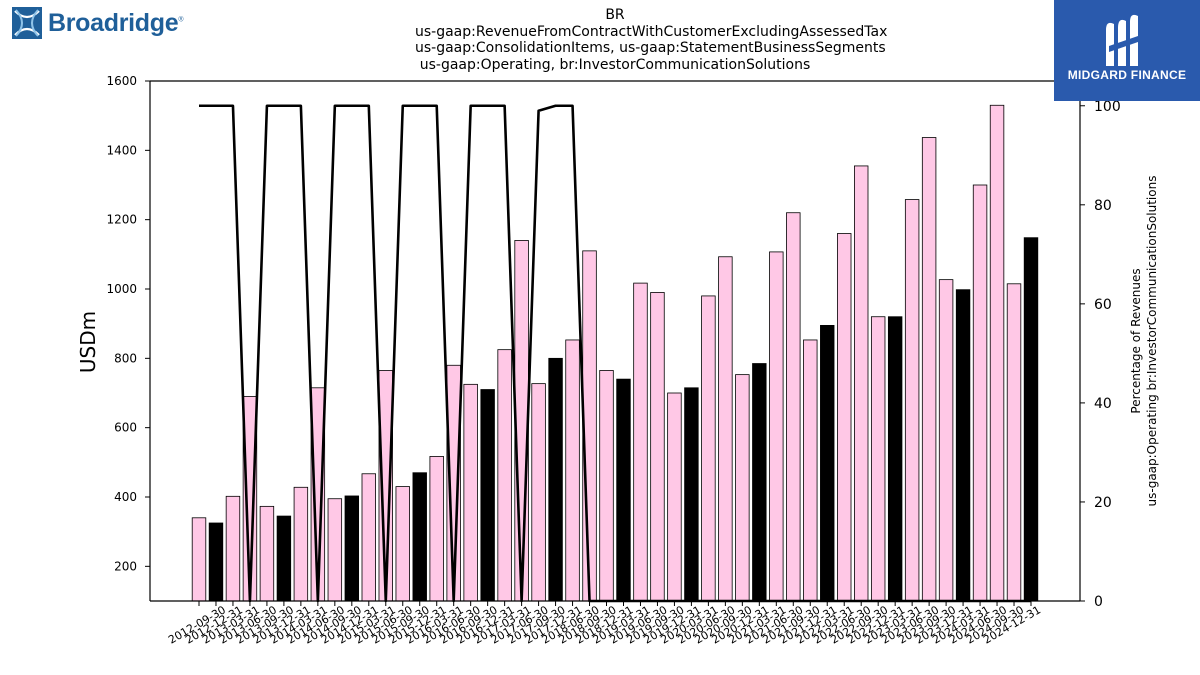 Image resolution: width=1200 pixels, height=675 pixels. Describe the element at coordinates (88, 342) in the screenshot. I see `y-axis-label: USDm` at that location.